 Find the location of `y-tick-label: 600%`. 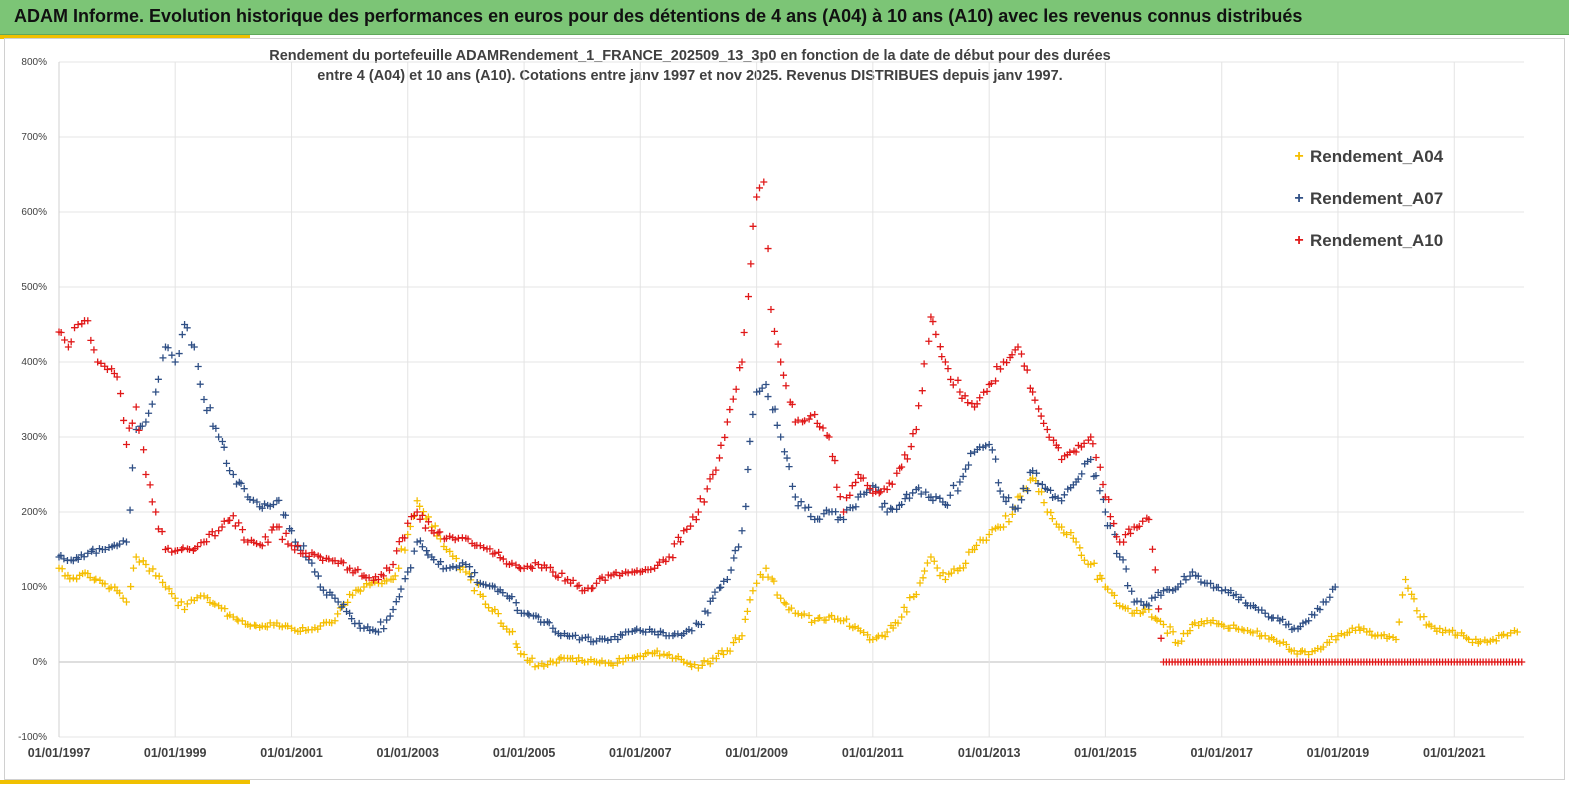

y-tick-label: 600% is located at coordinates (34, 212).